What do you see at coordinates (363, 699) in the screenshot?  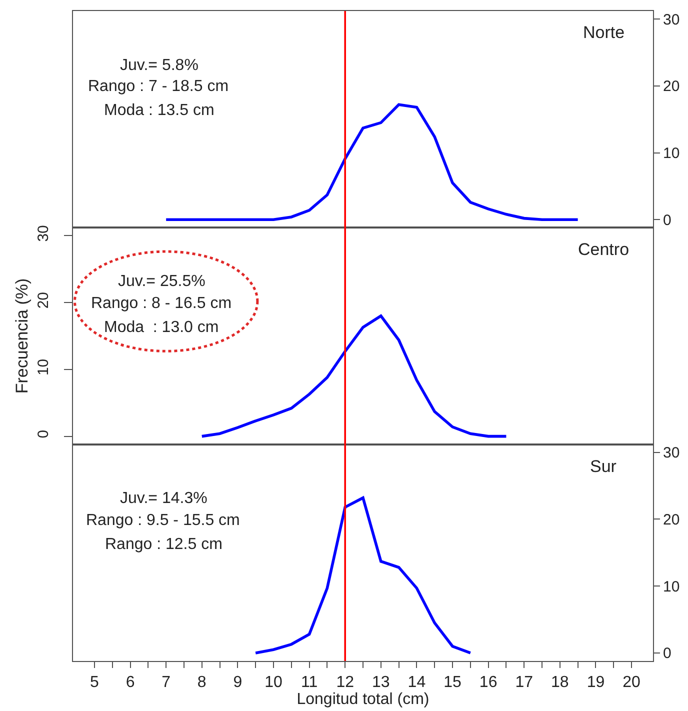 I see `x-axis-title: Longitud total (cm)` at bounding box center [363, 699].